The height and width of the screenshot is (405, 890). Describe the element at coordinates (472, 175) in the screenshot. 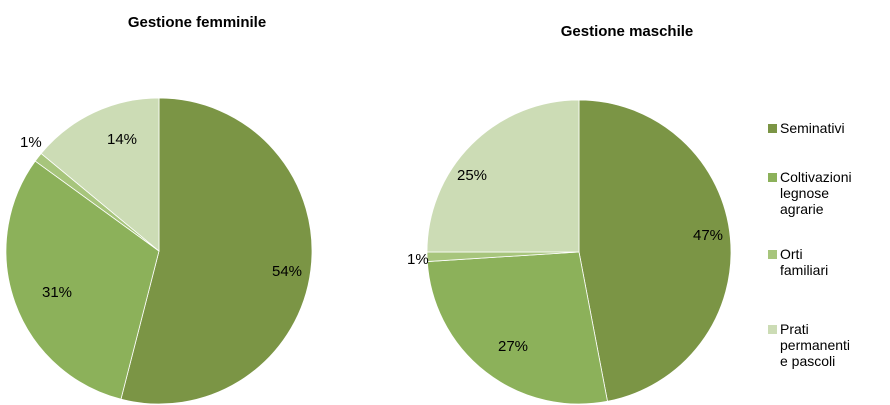

I see `slice-data-label: 25%` at that location.